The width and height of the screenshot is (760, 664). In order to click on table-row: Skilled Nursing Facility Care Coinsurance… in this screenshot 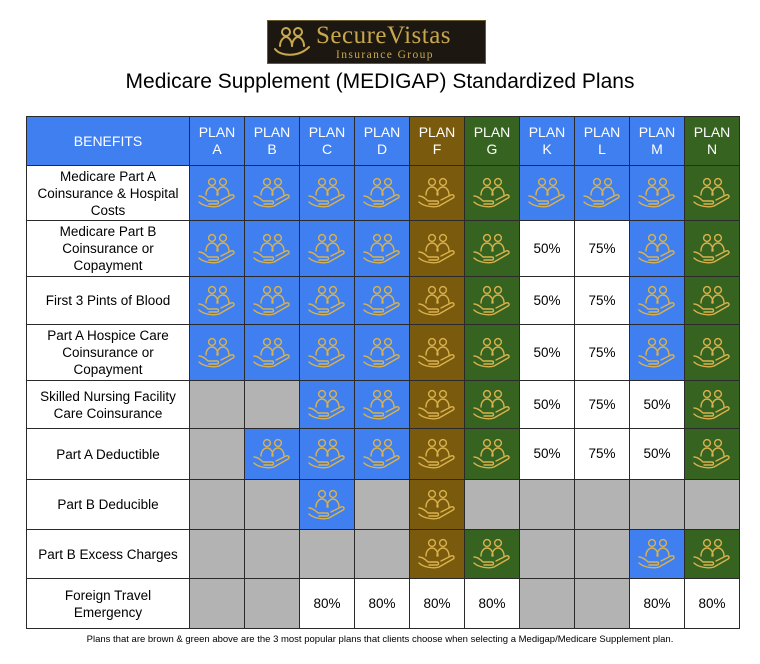, I will do `click(383, 404)`.